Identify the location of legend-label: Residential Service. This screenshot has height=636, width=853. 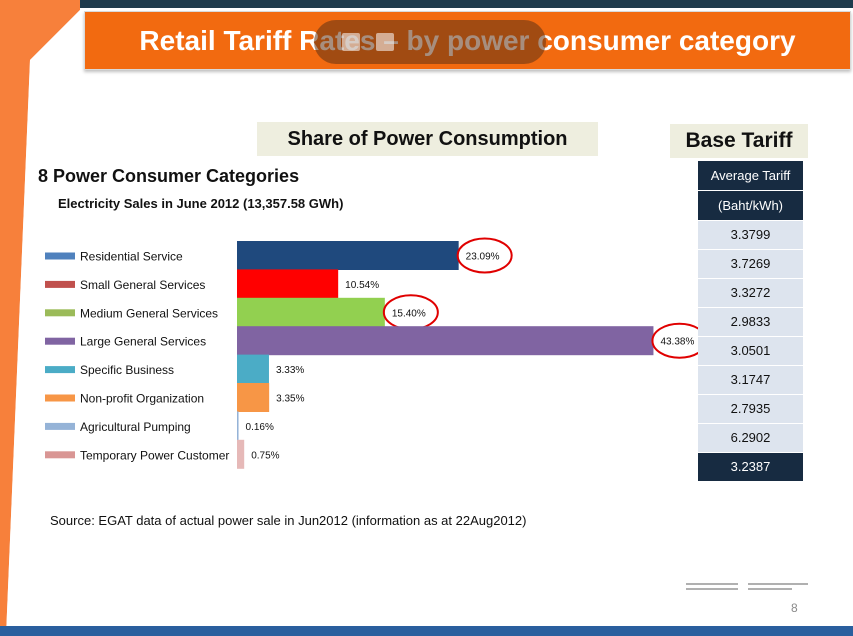
(131, 257).